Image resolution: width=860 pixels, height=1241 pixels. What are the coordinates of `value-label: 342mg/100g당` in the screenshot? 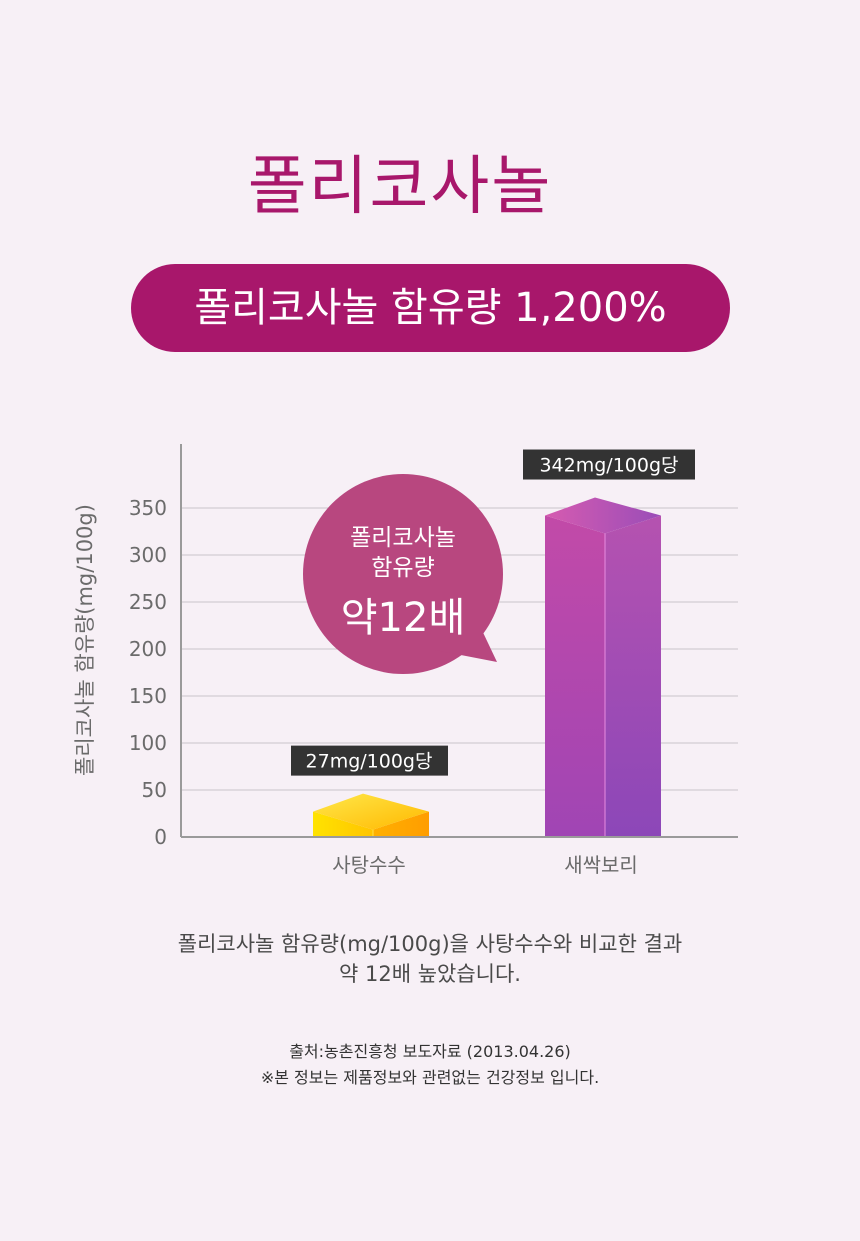 It's located at (608, 466).